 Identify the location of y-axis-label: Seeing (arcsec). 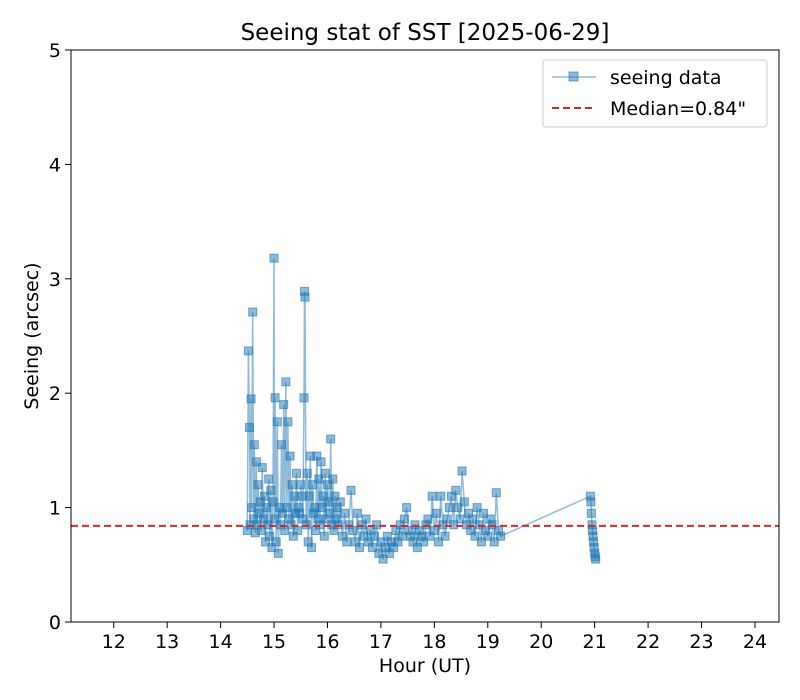
(32, 335).